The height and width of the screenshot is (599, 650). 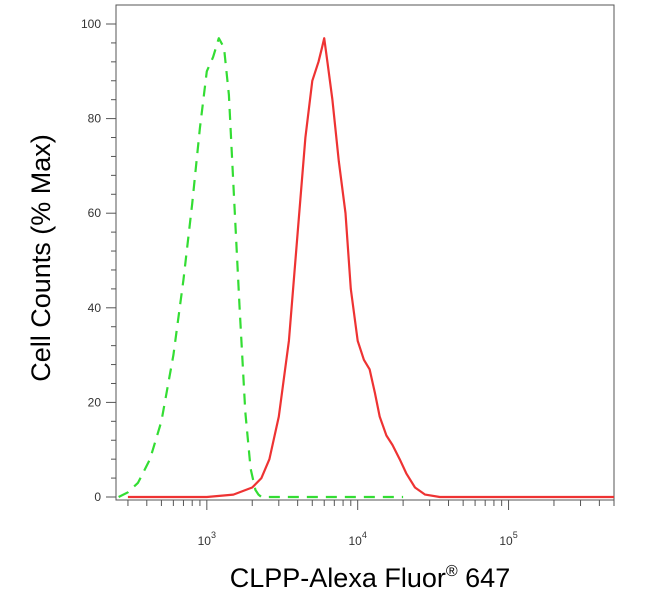 I want to click on x-axis-title-superscript: ®, so click(x=452, y=571).